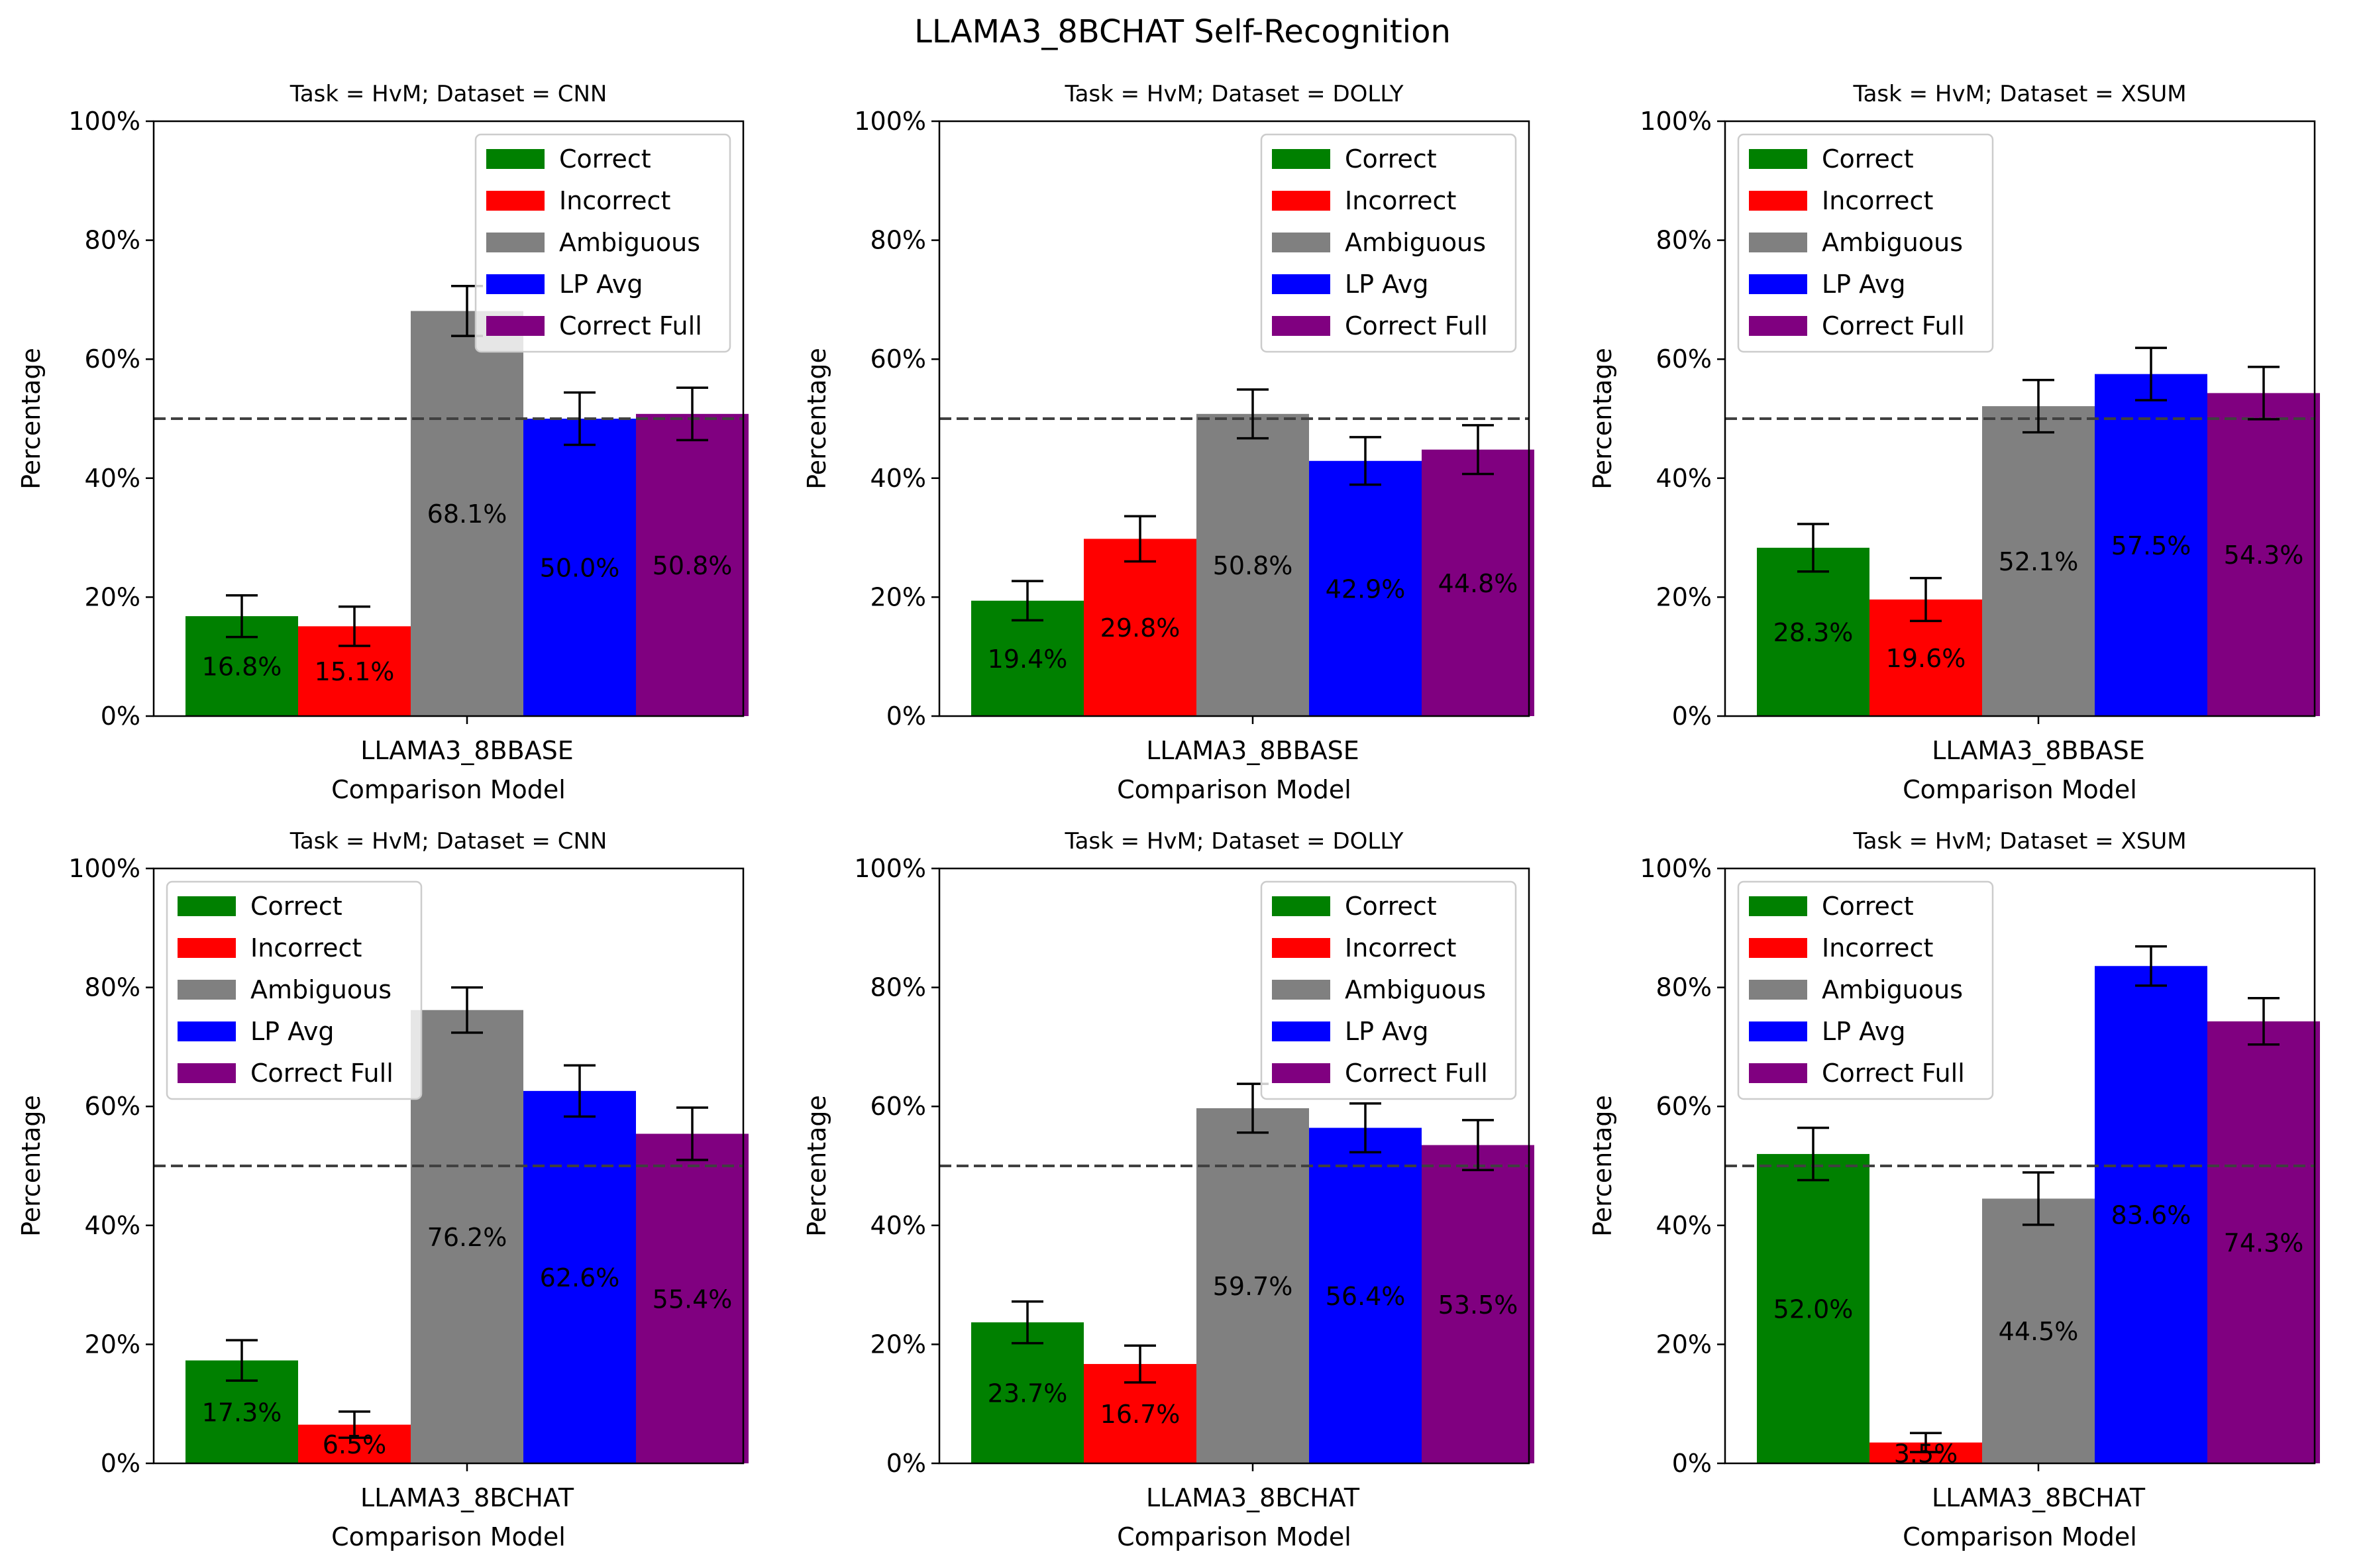 The height and width of the screenshot is (1568, 2365). What do you see at coordinates (1233, 94) in the screenshot?
I see `subplot-title: Task = HvM; Dataset = DOLLY` at bounding box center [1233, 94].